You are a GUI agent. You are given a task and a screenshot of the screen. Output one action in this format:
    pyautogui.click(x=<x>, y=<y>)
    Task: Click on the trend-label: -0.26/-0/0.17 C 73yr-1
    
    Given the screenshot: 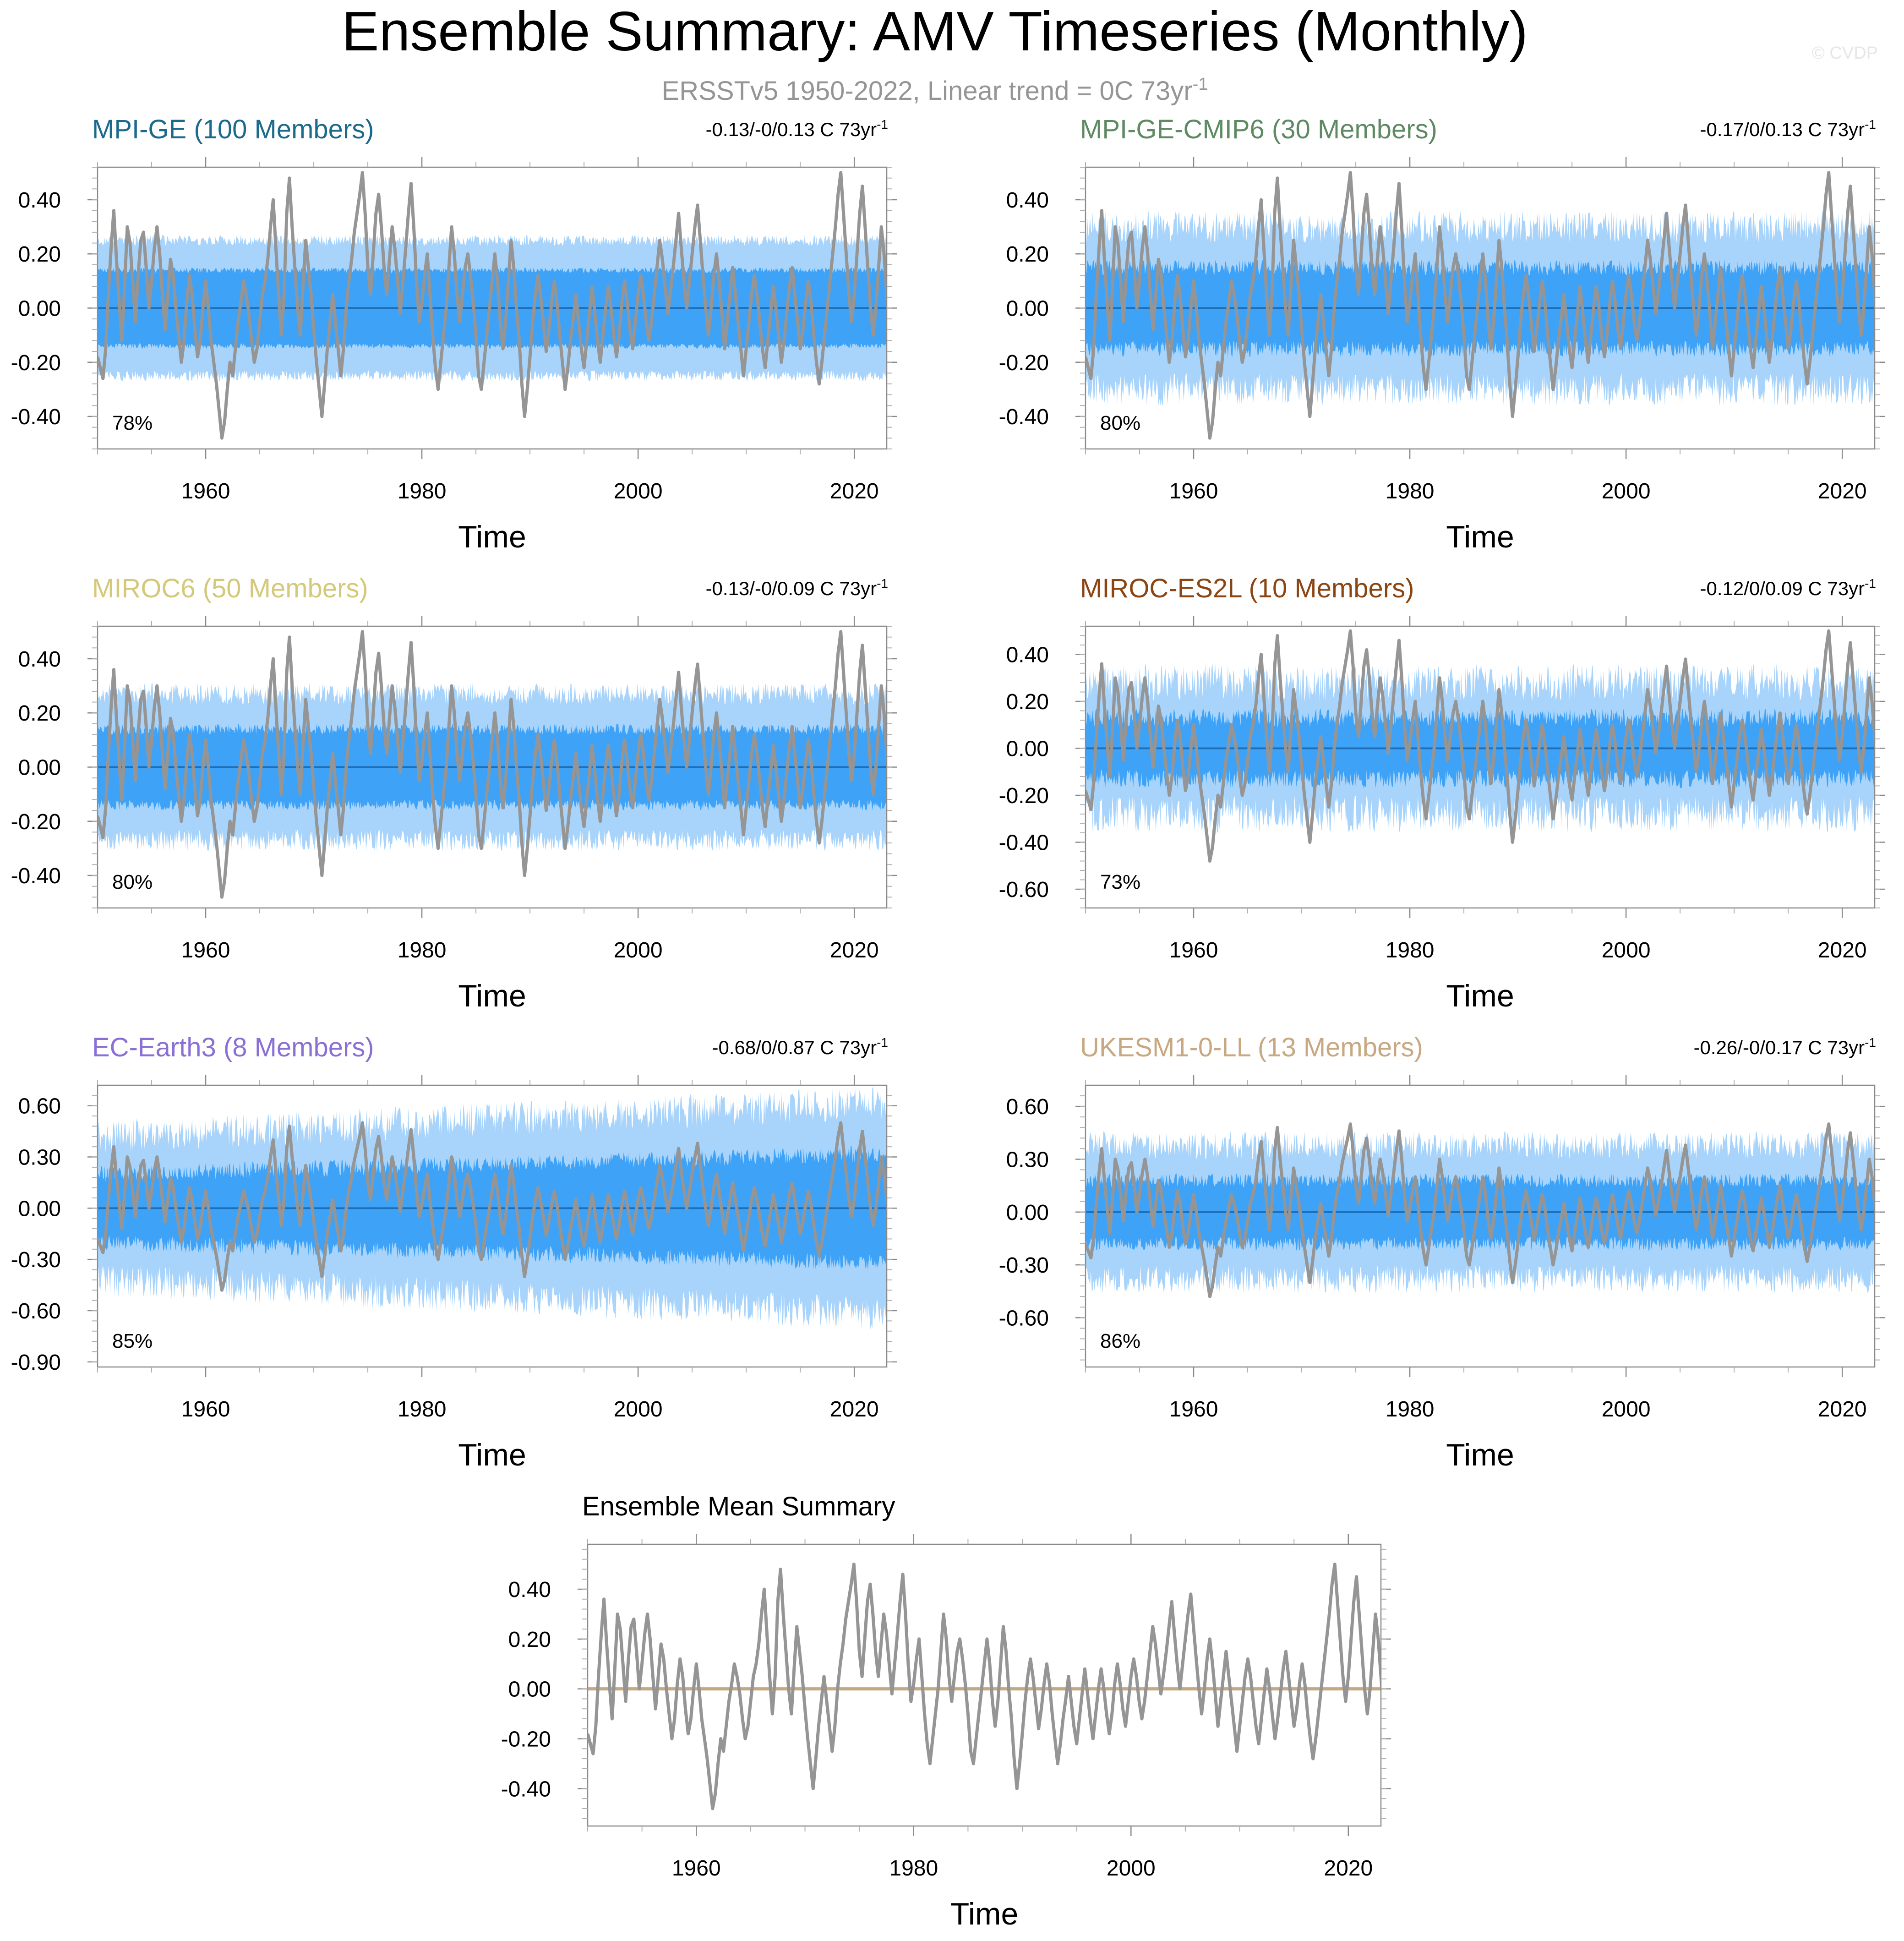 What is the action you would take?
    pyautogui.click(x=1785, y=1046)
    